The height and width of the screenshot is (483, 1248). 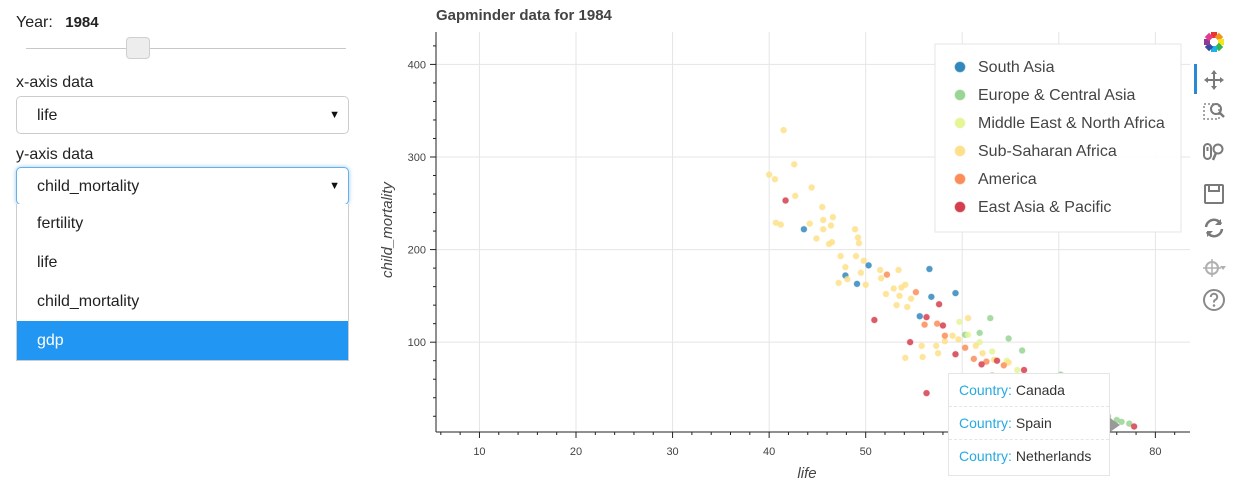 I want to click on plot-title: Gapminder data for 1984, so click(x=524, y=15).